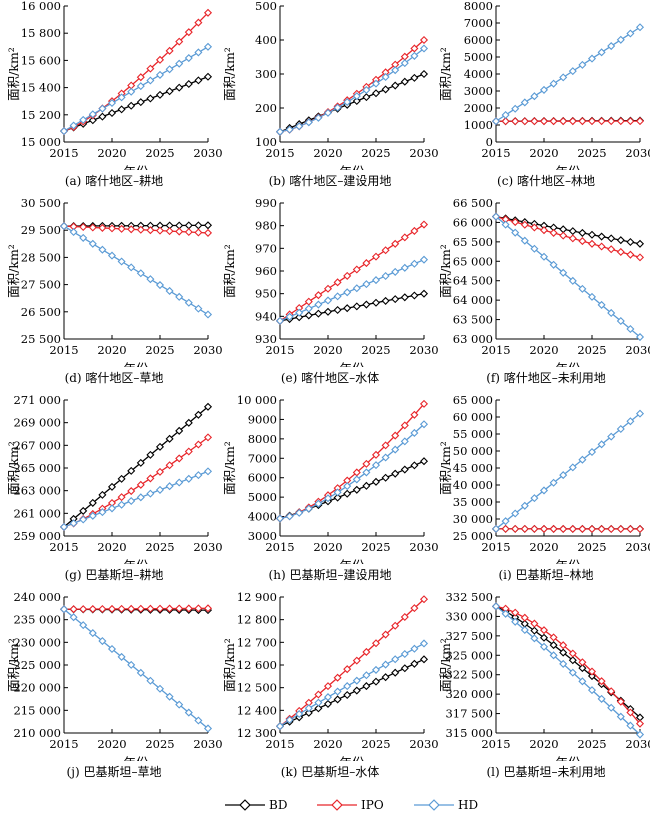 Image resolution: width=650 pixels, height=817 pixels. I want to click on y-tick-label: 15 400, so click(41, 88).